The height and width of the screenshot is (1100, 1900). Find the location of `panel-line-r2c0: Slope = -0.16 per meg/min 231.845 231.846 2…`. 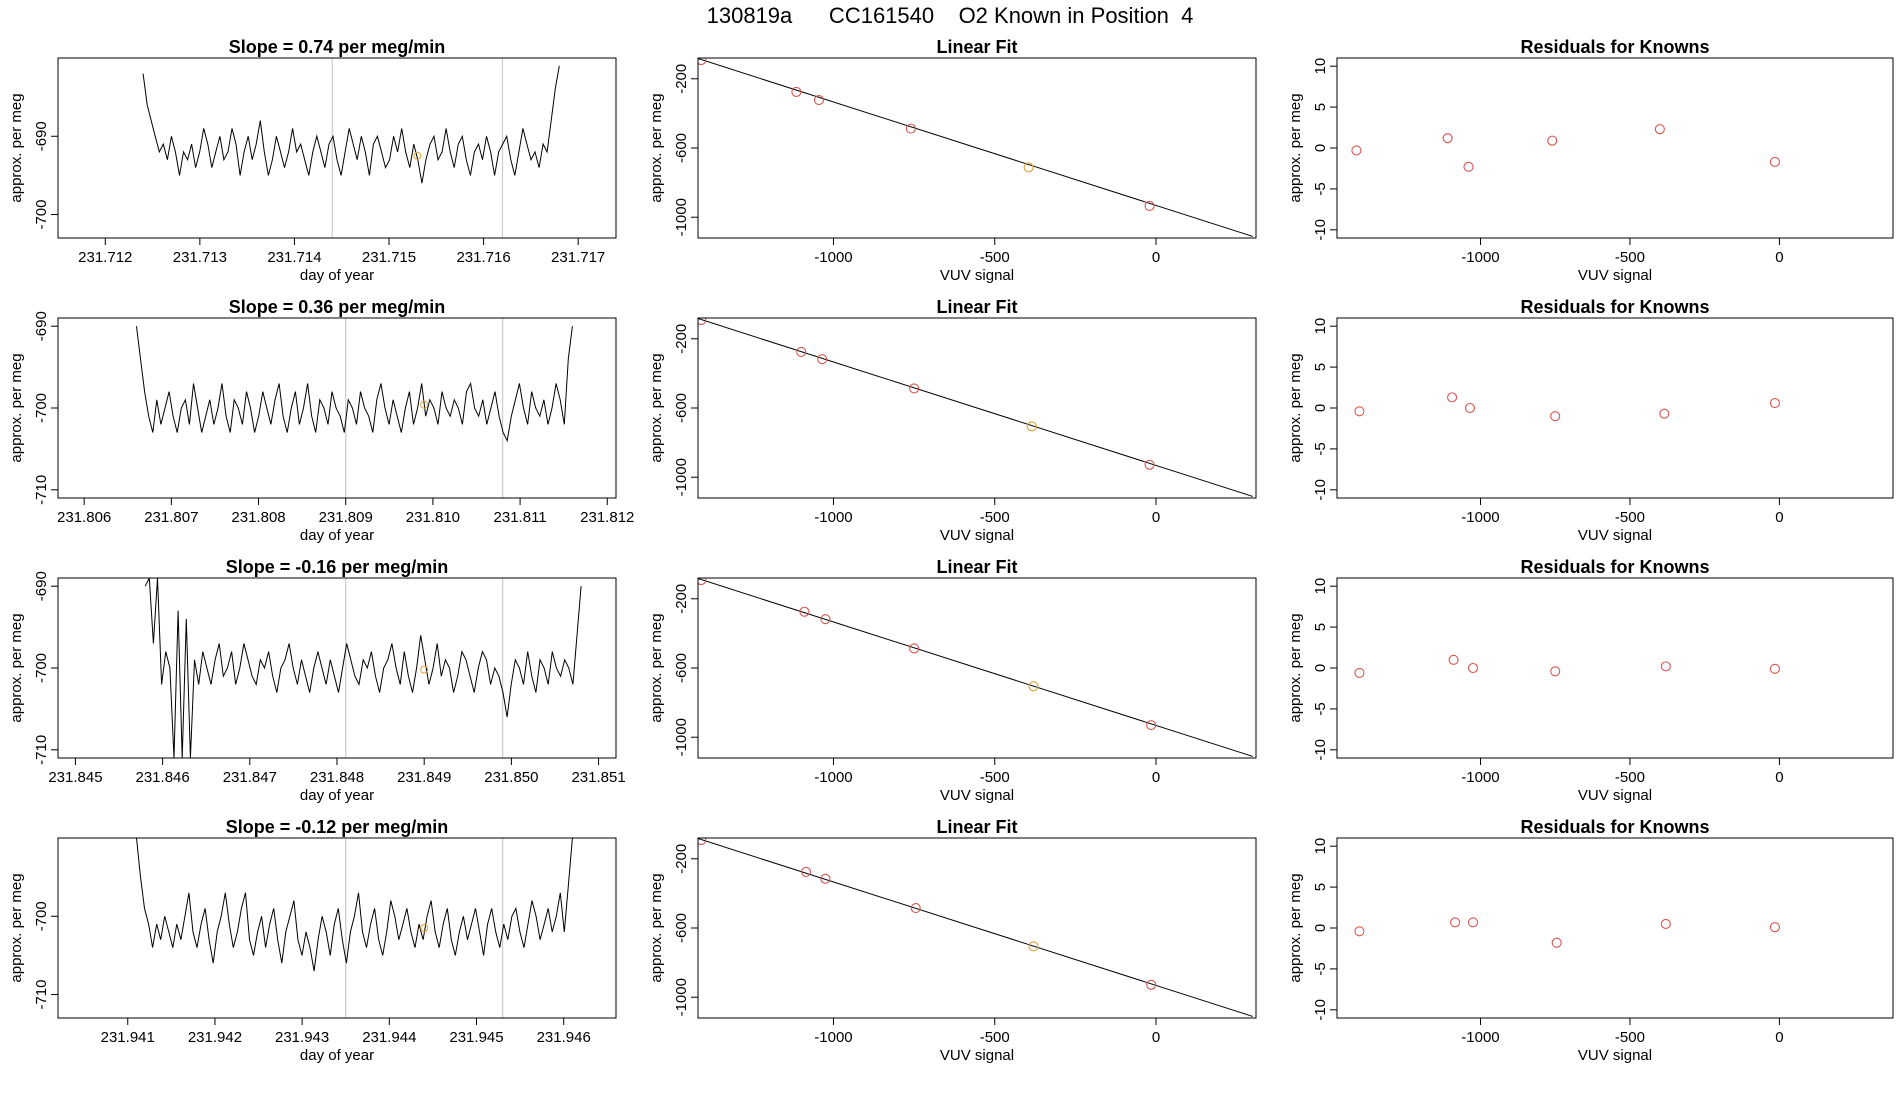

panel-line-r2c0: Slope = -0.16 per meg/min 231.845 231.846 2… is located at coordinates (317, 680).